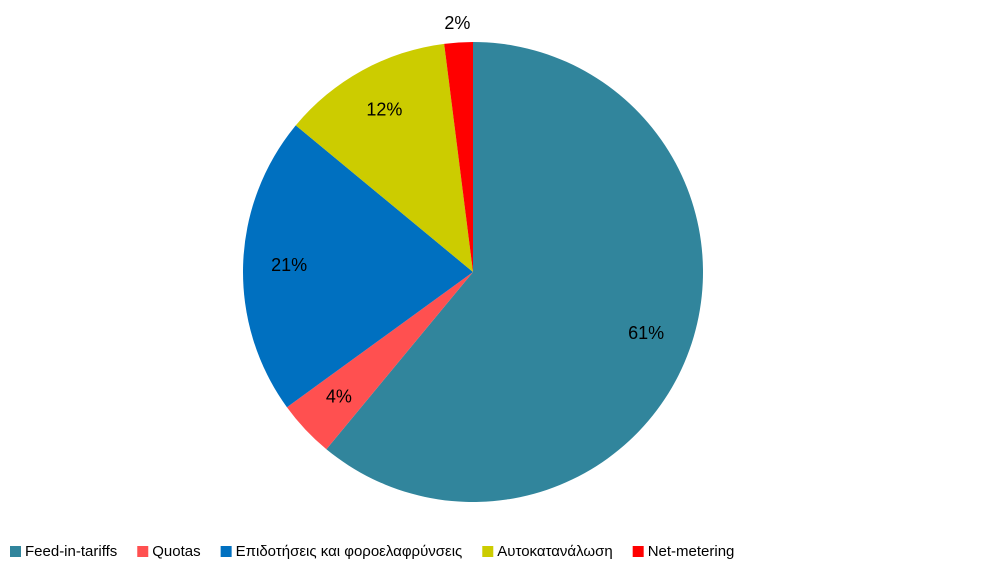 The width and height of the screenshot is (992, 566). Describe the element at coordinates (176, 551) in the screenshot. I see `legend-label: Quotas` at that location.